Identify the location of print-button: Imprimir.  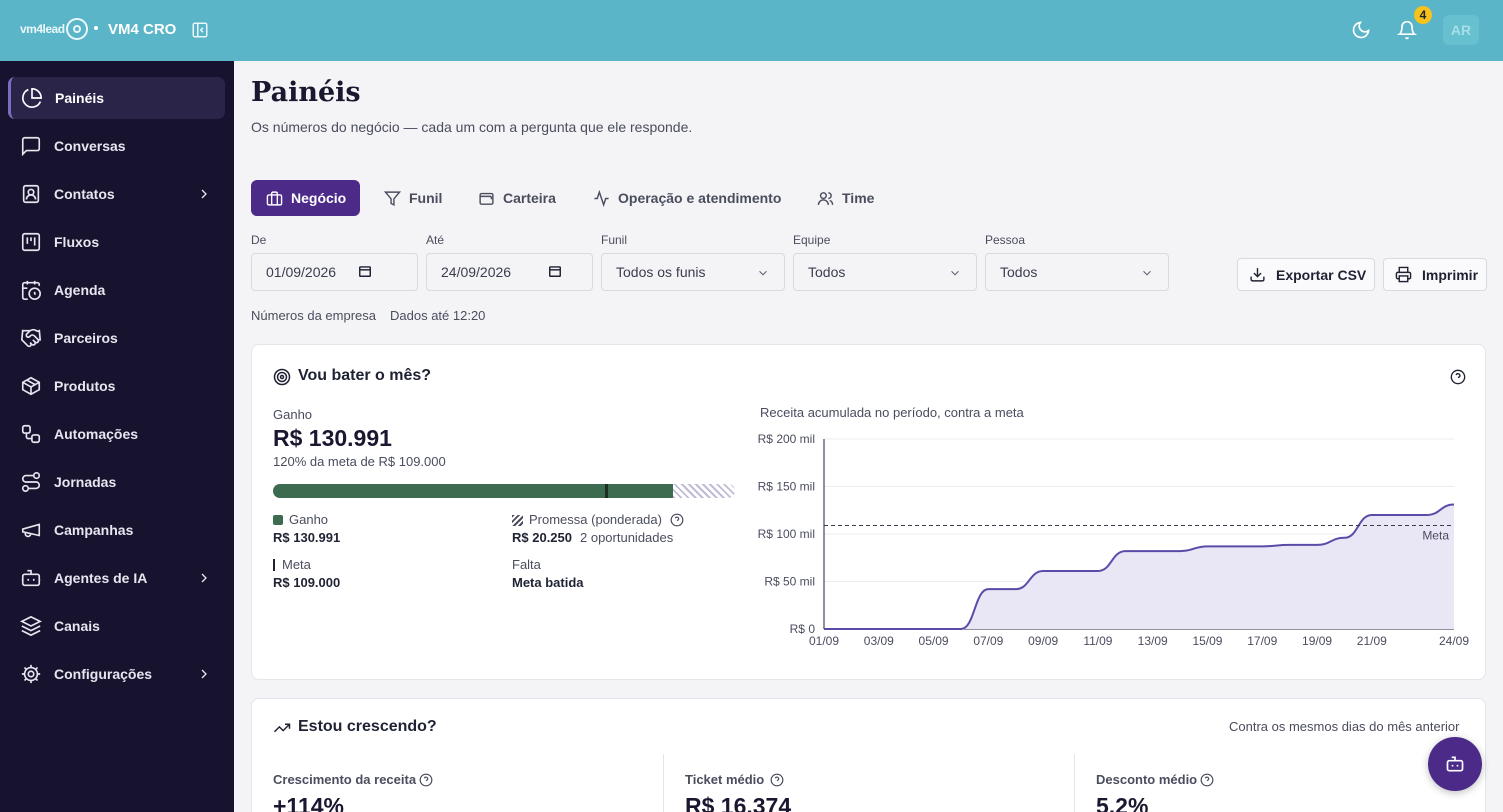
(1435, 274).